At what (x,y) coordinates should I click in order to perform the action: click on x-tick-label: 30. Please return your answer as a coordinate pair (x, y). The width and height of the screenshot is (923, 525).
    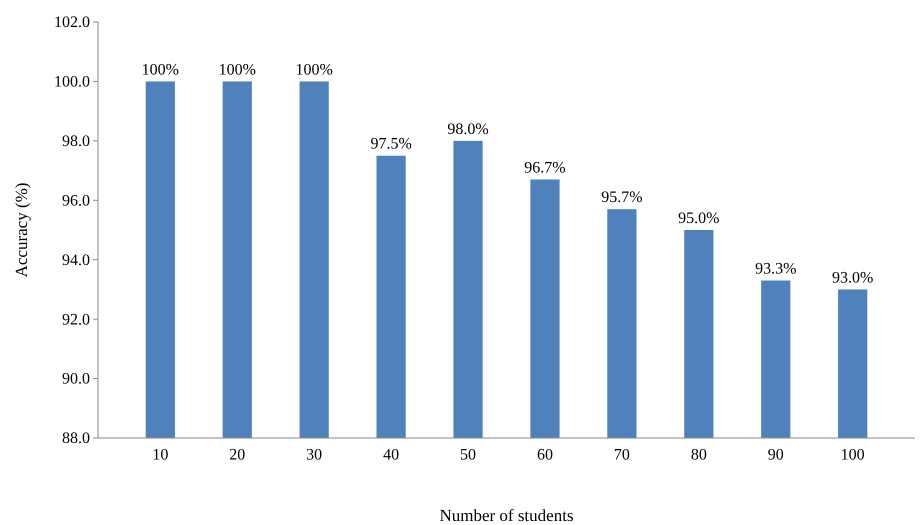
    Looking at the image, I should click on (314, 455).